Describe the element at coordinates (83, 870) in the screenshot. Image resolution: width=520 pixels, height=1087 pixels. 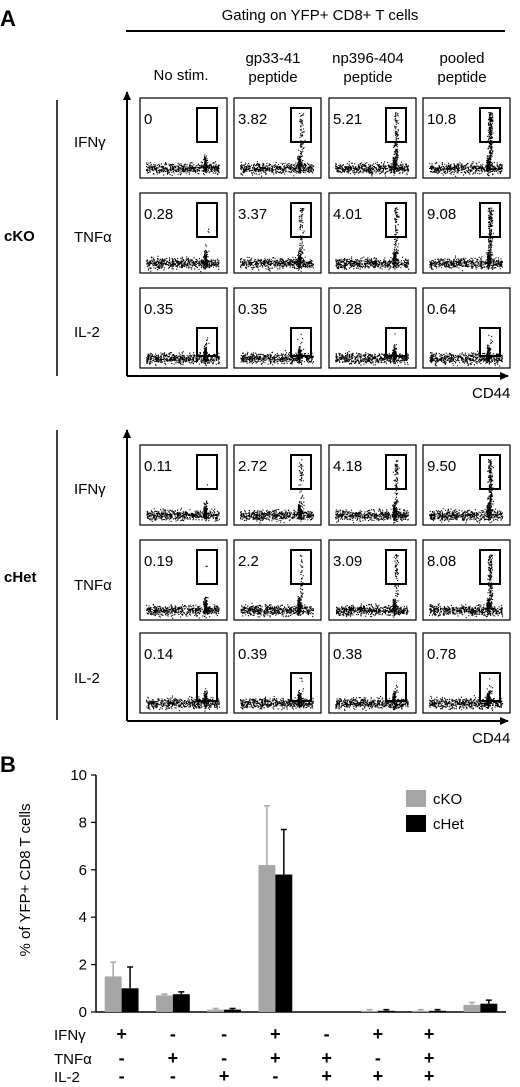
I see `y-tick-label: 6` at that location.